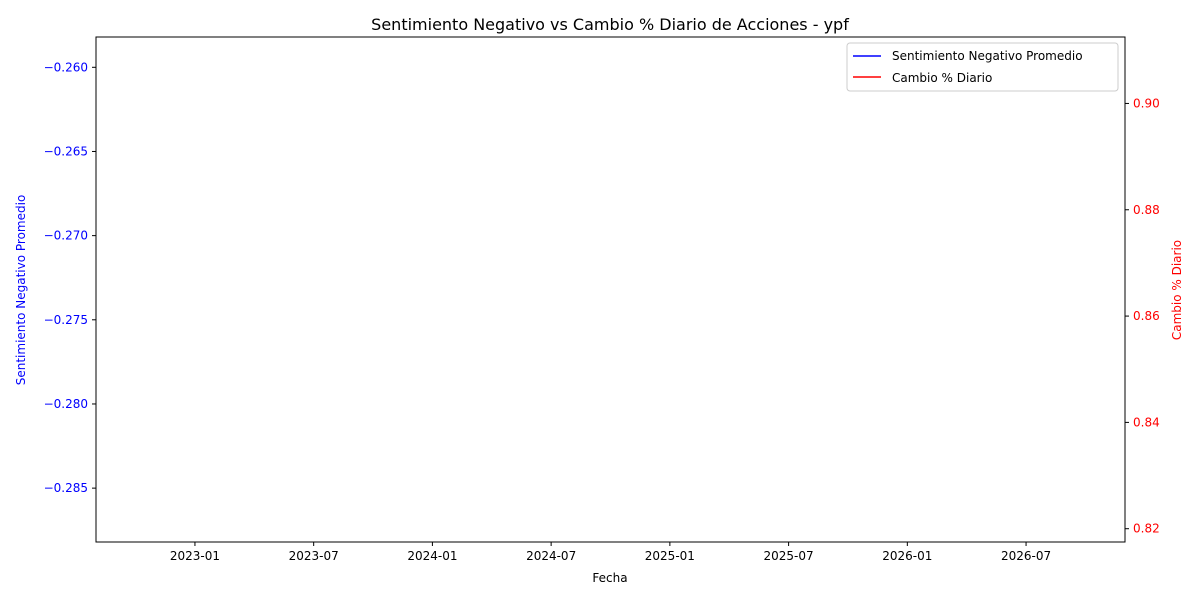  I want to click on y-right-tick-label: 0.88, so click(1146, 210).